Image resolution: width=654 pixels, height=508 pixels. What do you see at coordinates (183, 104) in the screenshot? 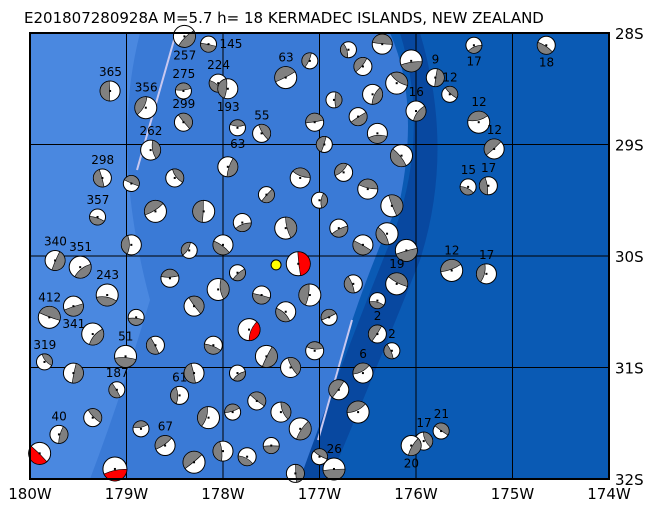
I see `depth-label: 299` at bounding box center [183, 104].